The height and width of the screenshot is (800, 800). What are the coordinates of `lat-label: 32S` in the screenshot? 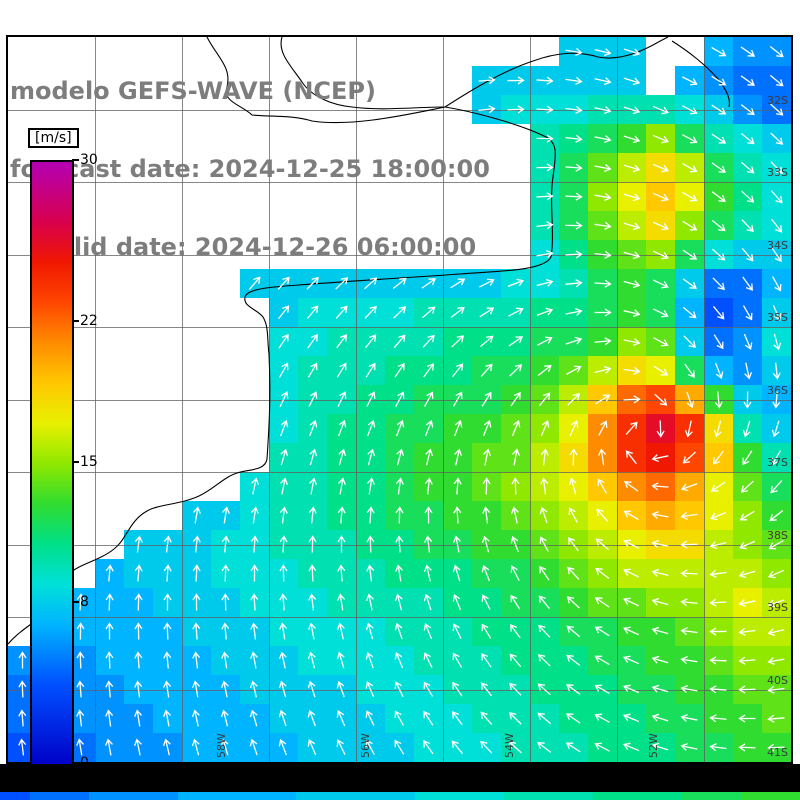 It's located at (777, 100).